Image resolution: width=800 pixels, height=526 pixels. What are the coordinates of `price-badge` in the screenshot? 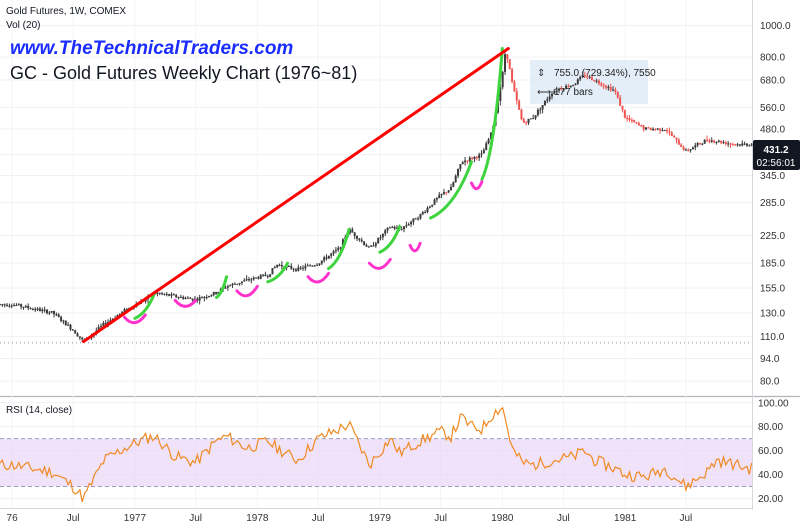 It's located at (776, 155).